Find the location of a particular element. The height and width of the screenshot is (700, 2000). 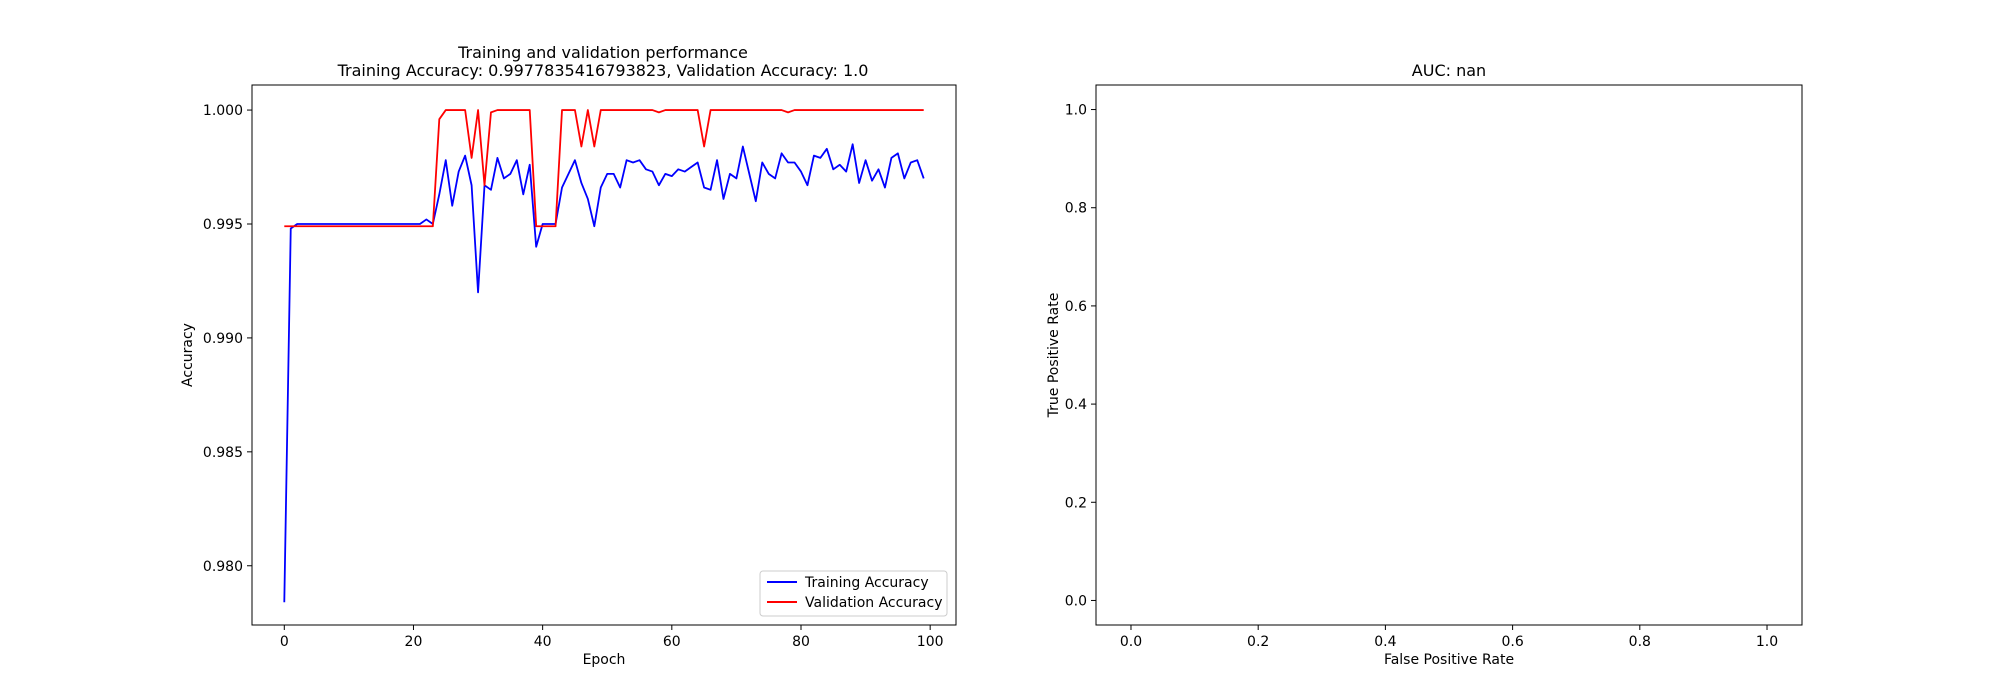

roc-x-tick-label: 1.0 is located at coordinates (1767, 642).